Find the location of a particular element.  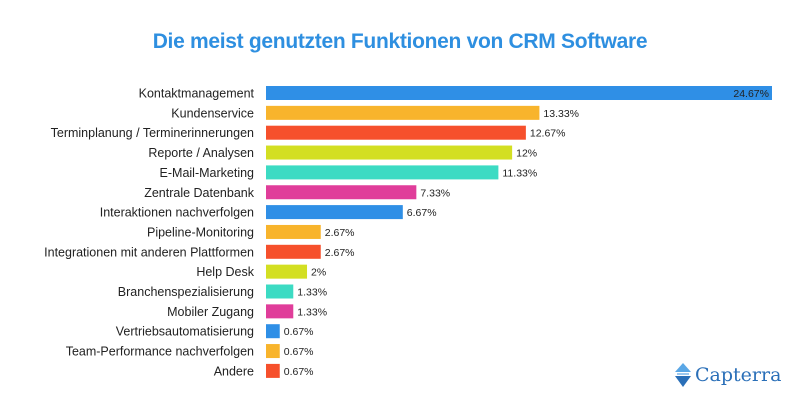

category-label: Kontaktmanagement is located at coordinates (197, 94).